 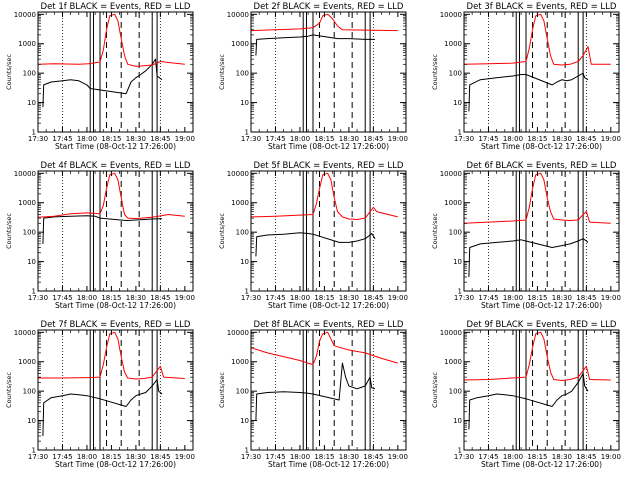 I want to click on panel-title: Det 9f BLACK = Events, RED = LLD, so click(x=542, y=325).